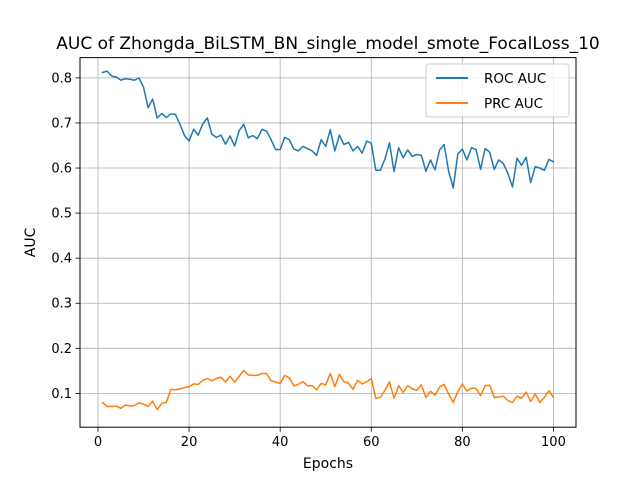 The height and width of the screenshot is (480, 640). Describe the element at coordinates (61, 78) in the screenshot. I see `y-tick-label: 0.8` at that location.